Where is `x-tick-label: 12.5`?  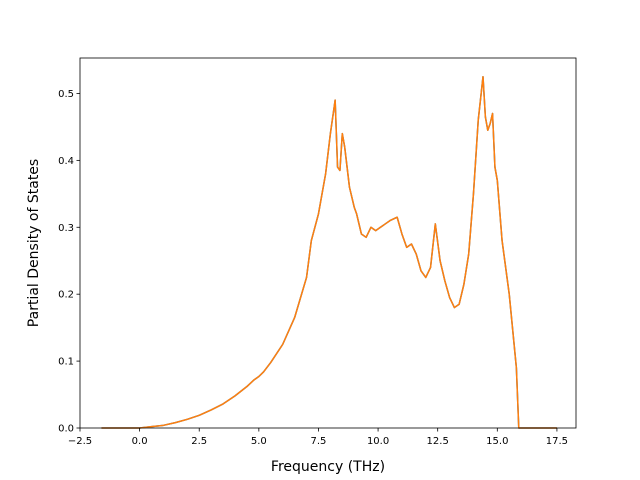
x-tick-label: 12.5 is located at coordinates (438, 441).